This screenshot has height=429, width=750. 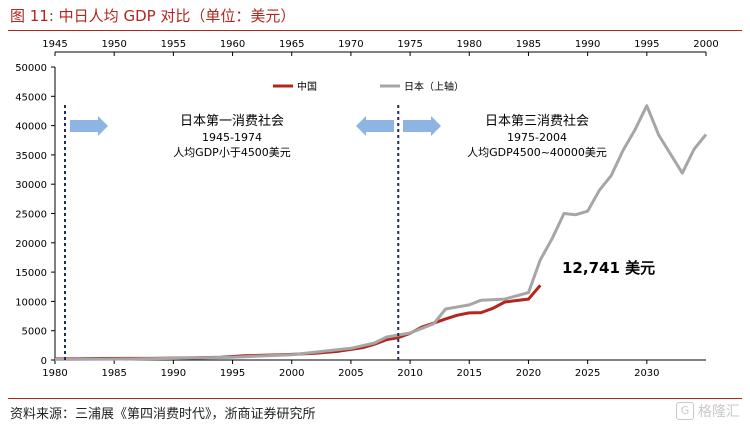 I want to click on x-top-tick-label: 1980, so click(x=469, y=44).